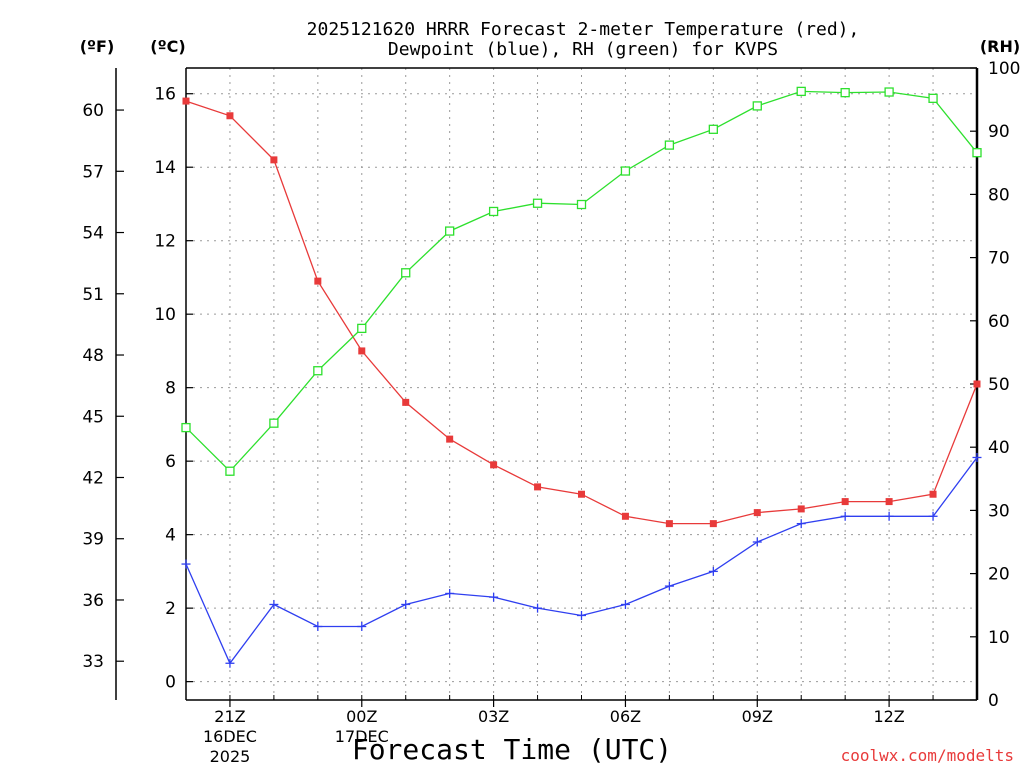 Image resolution: width=1024 pixels, height=768 pixels. Describe the element at coordinates (170, 462) in the screenshot. I see `celsius-tick-label: 6` at that location.